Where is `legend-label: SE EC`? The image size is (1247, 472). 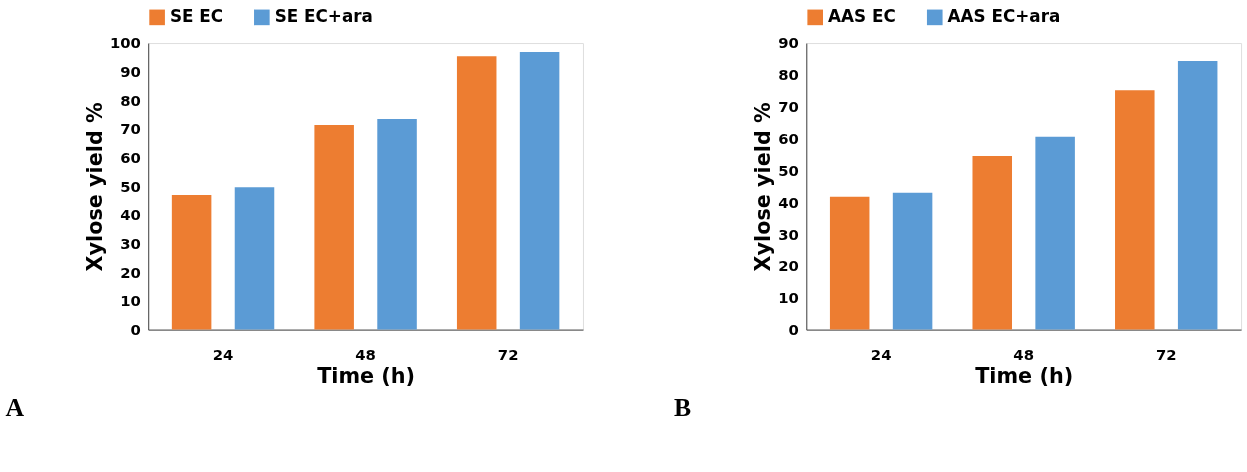 legend-label: SE EC is located at coordinates (196, 16).